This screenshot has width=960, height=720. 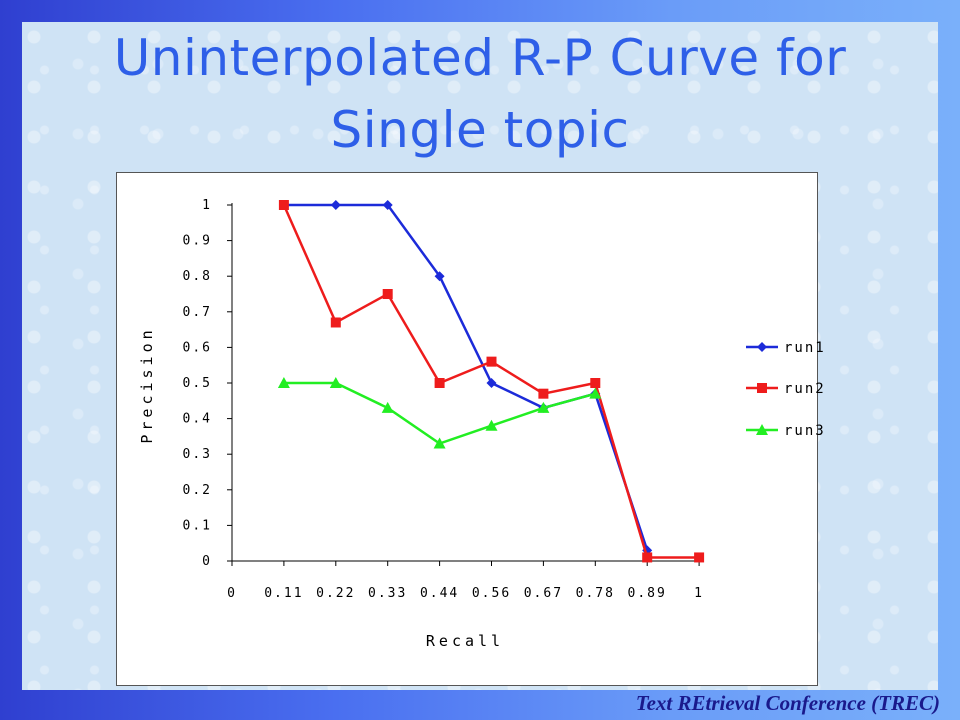 I want to click on x-tick-label: 0.56, so click(x=491, y=593).